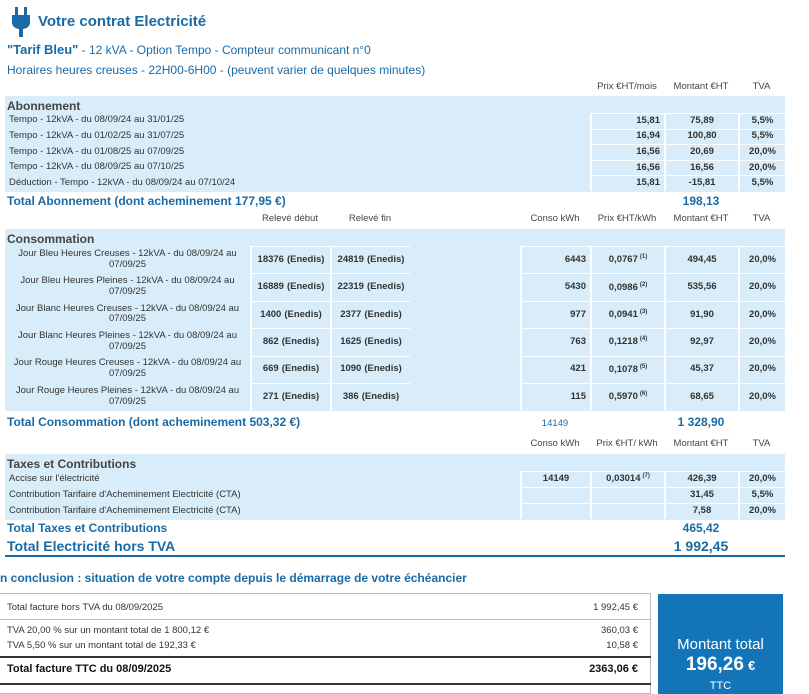 The image size is (809, 694). Describe the element at coordinates (350, 396) in the screenshot. I see `end: 386` at that location.